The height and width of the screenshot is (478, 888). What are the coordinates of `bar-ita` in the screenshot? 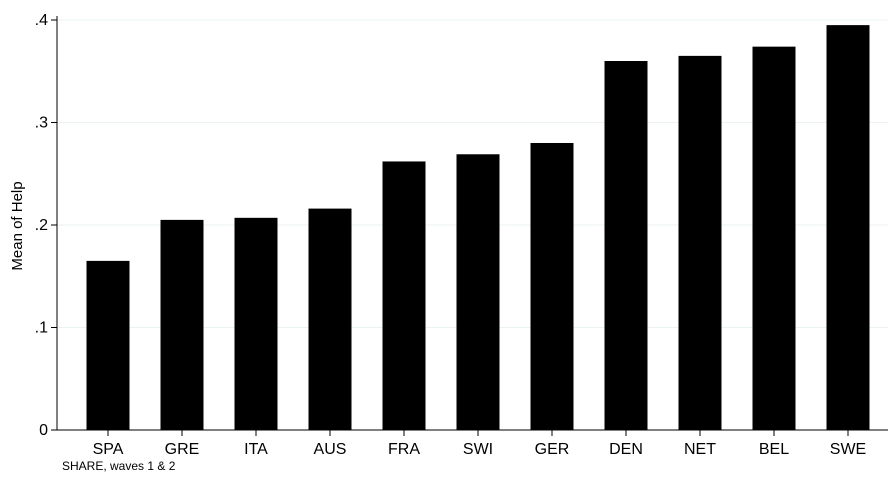 It's located at (256, 323).